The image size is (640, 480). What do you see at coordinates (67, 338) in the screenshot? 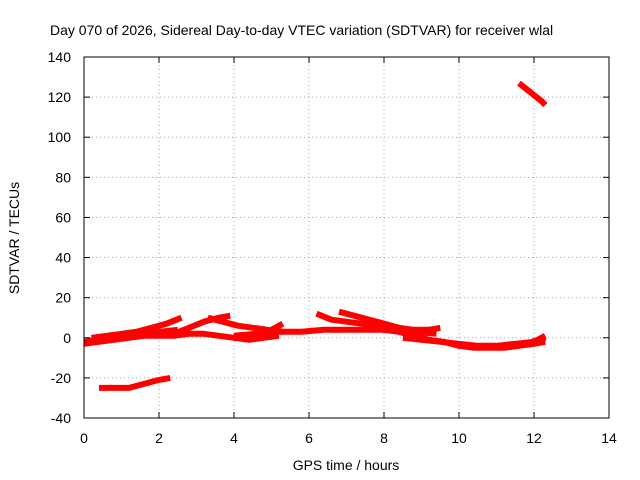
I see `y-tick-label: 0` at bounding box center [67, 338].